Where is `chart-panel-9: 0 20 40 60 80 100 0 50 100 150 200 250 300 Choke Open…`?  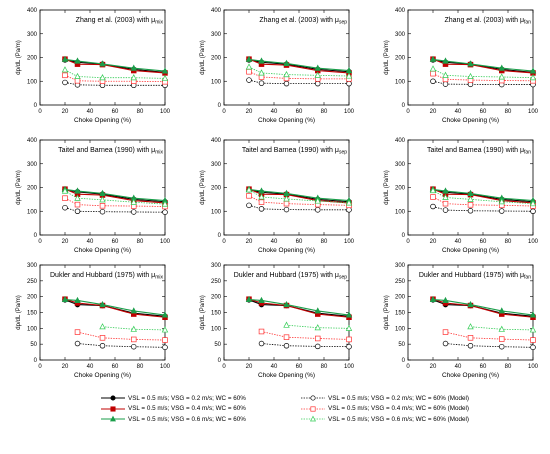 chart-panel-9: 0 20 40 60 80 100 0 50 100 150 200 250 300 Choke Open… is located at coordinates (461, 321).